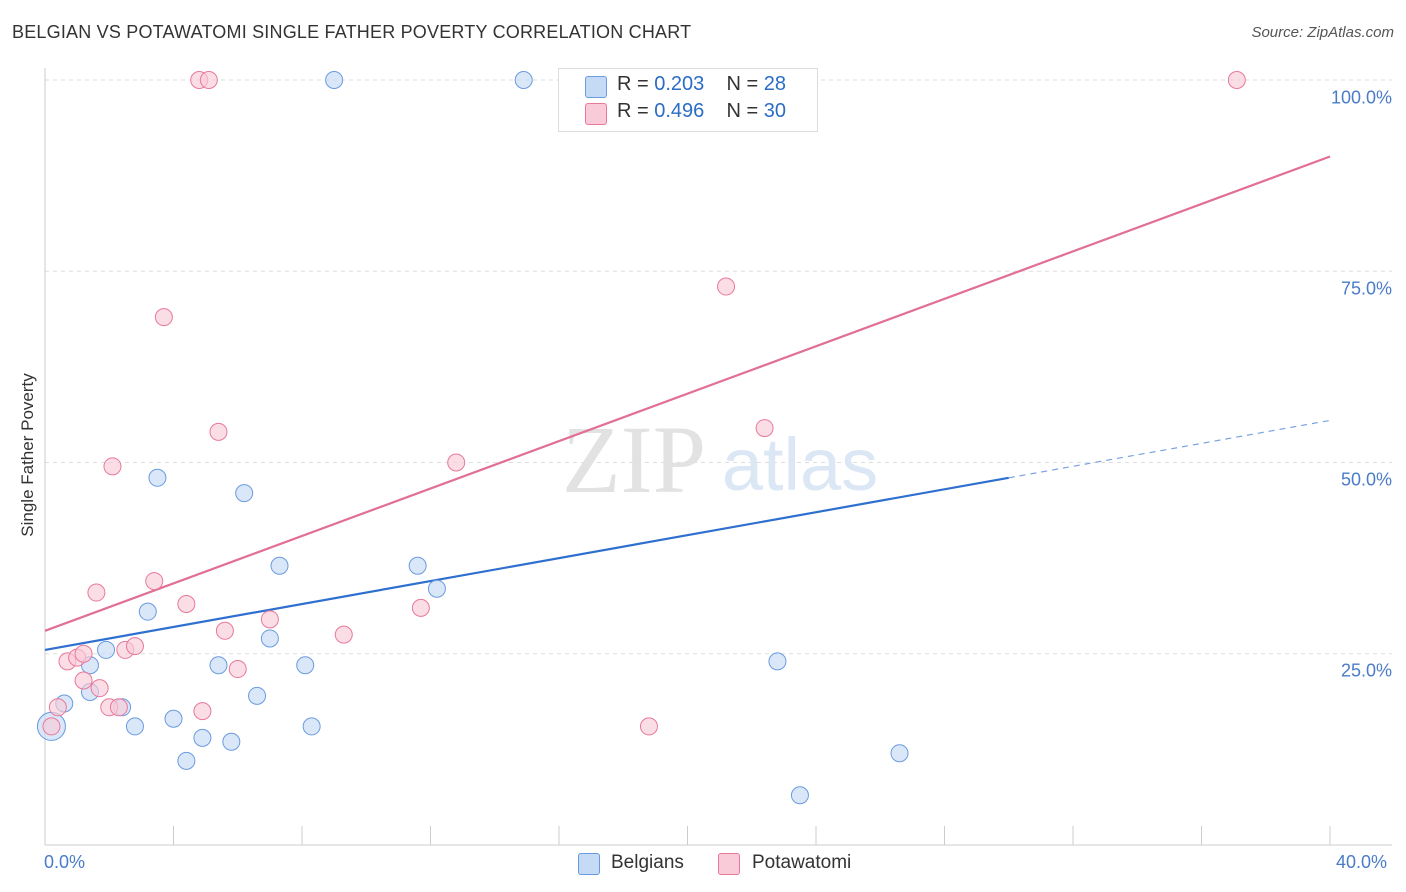 The height and width of the screenshot is (892, 1406). What do you see at coordinates (720, 459) in the screenshot?
I see `watermark: ZIP atlas` at bounding box center [720, 459].